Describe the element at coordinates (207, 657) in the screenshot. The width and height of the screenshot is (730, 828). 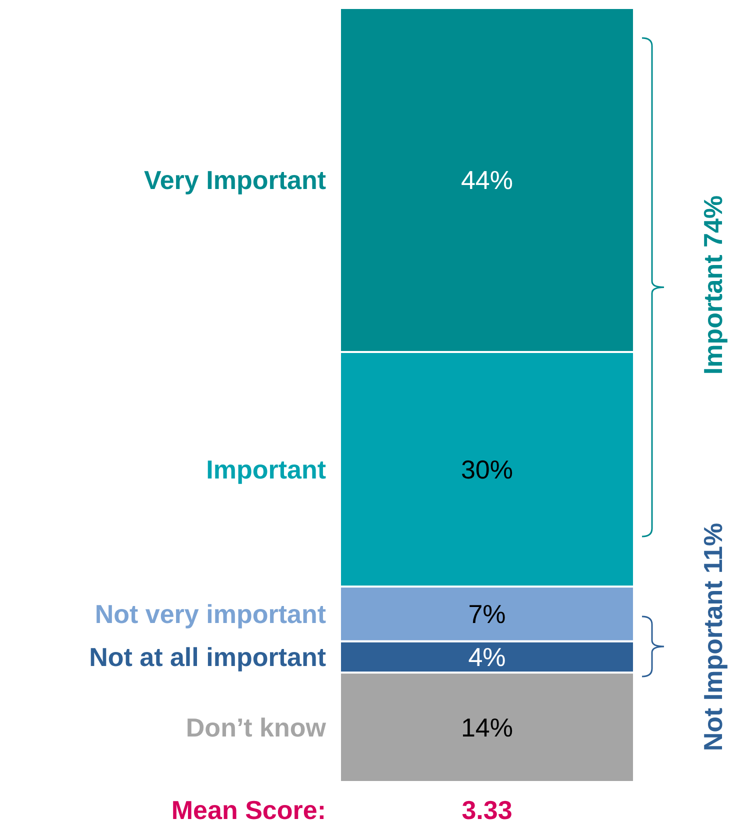
I see `series-label: Not at all important` at that location.